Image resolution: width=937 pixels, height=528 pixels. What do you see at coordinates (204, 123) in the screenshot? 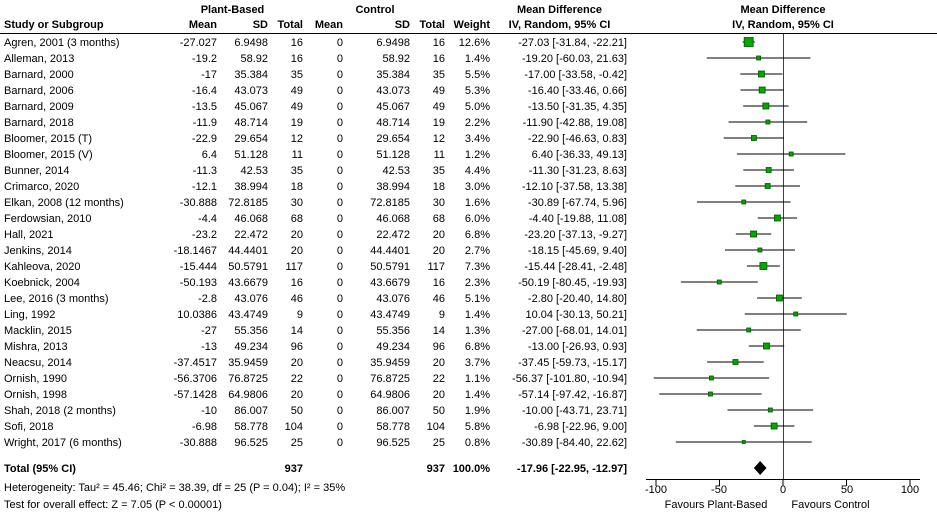
I see `study-m1: -11.9` at bounding box center [204, 123].